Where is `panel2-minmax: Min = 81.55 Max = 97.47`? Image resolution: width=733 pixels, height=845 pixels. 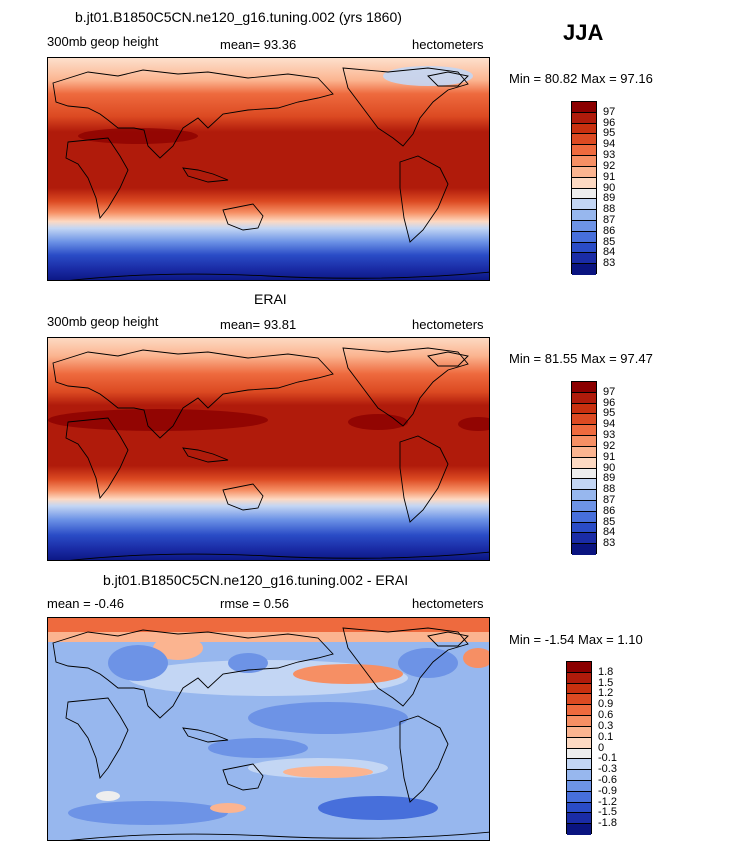 panel2-minmax: Min = 81.55 Max = 97.47 is located at coordinates (581, 358).